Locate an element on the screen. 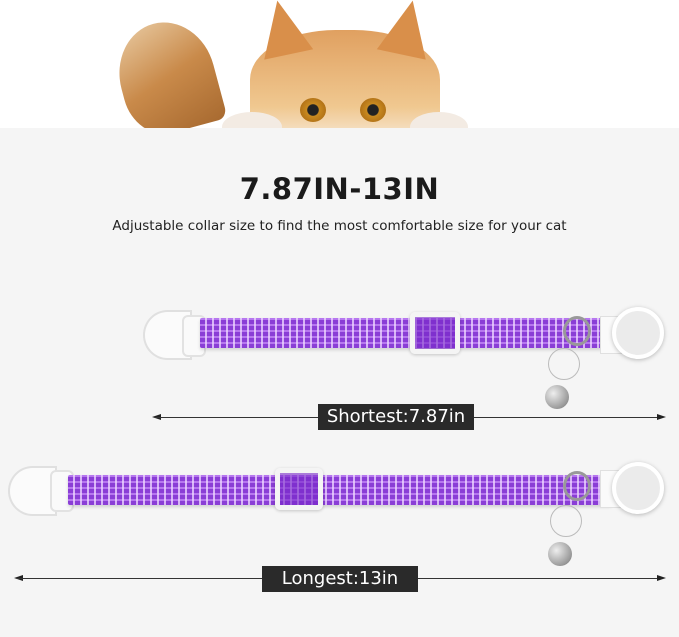  buckle-clip is located at coordinates (32, 491).